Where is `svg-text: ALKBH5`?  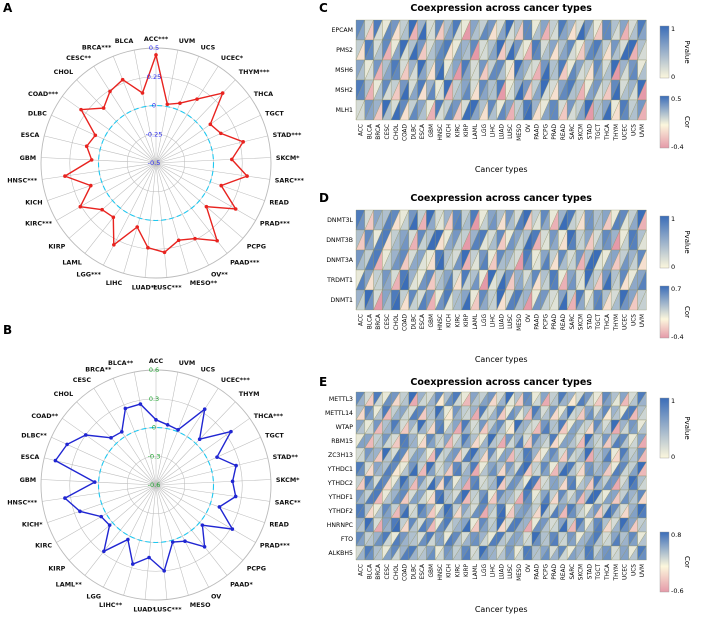
svg-text: ALKBH5 is located at coordinates (340, 553).